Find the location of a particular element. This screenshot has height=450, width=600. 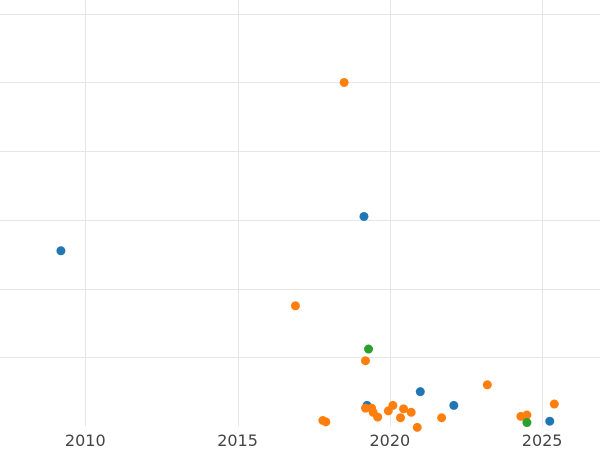

x-tick-label-2015: 2015 is located at coordinates (237, 440).